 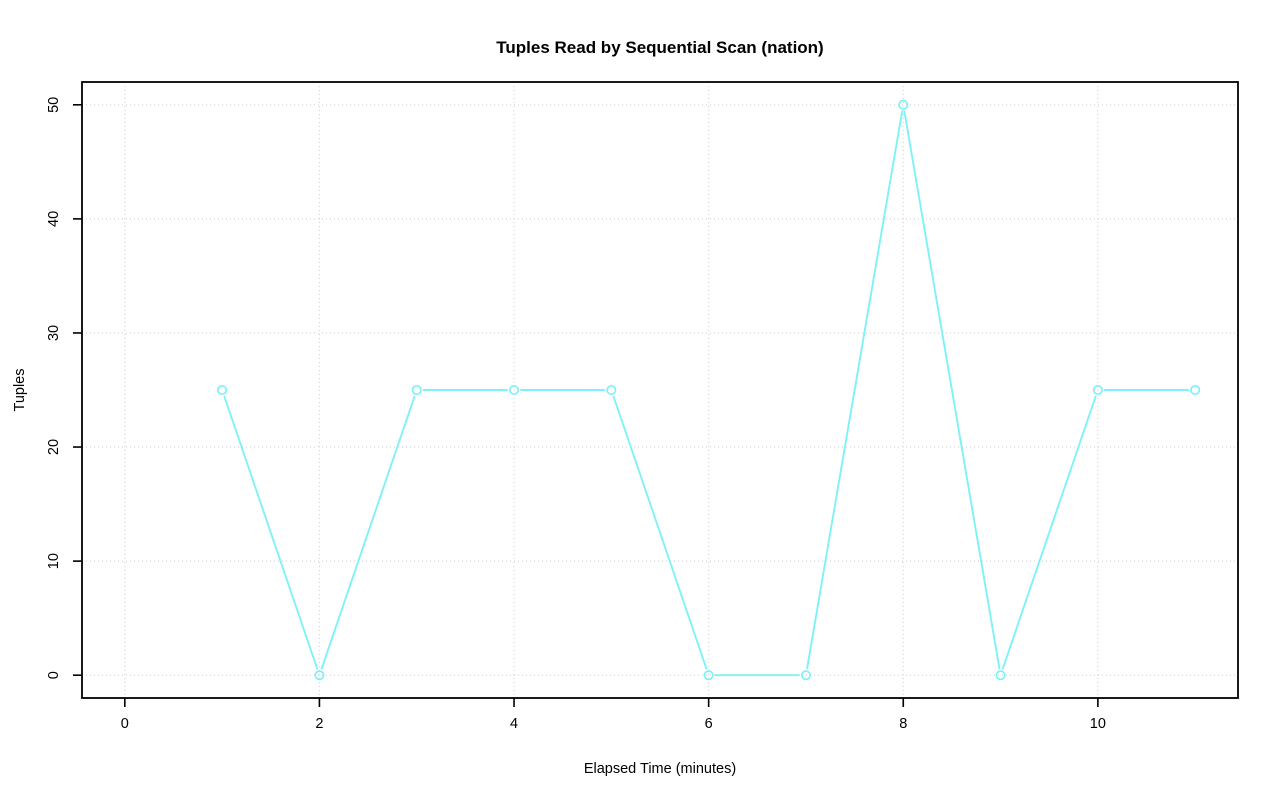 What do you see at coordinates (54, 561) in the screenshot?
I see `y-tick-label: 10` at bounding box center [54, 561].